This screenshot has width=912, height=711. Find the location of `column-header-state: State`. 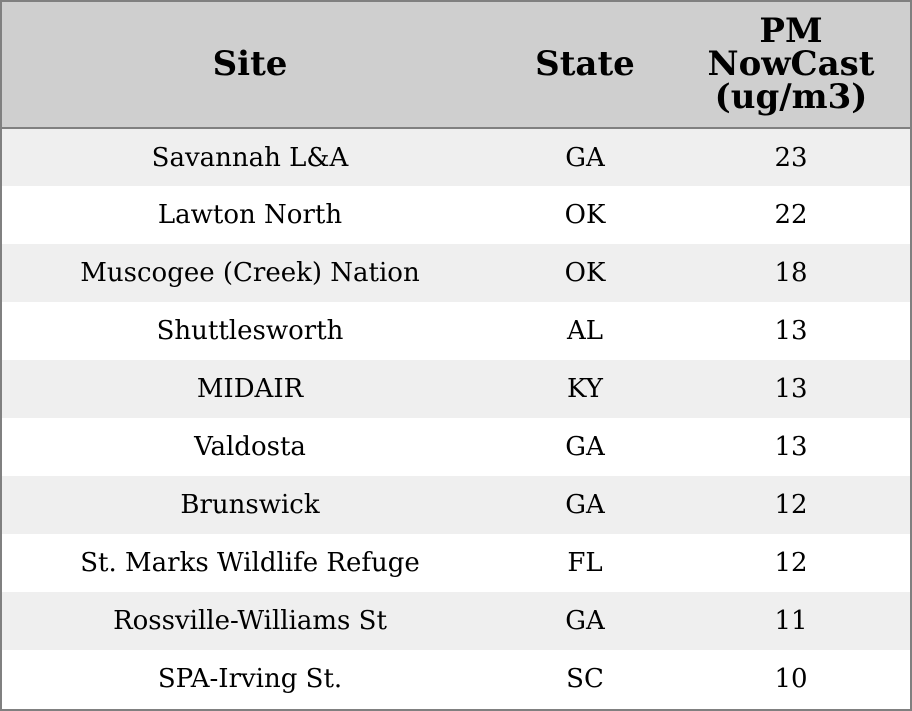

column-header-state: State is located at coordinates (585, 65).